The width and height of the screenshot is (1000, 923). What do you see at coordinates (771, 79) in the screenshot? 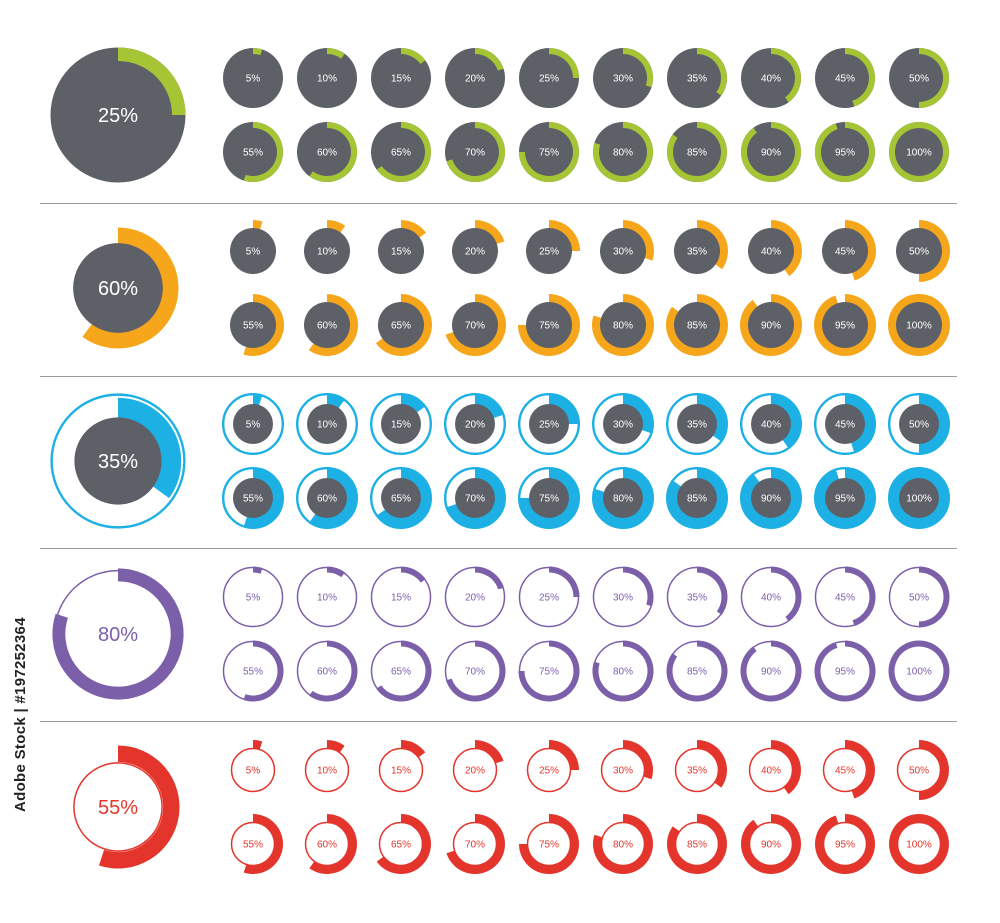
I see `pie-percent-label: 40%` at bounding box center [771, 79].